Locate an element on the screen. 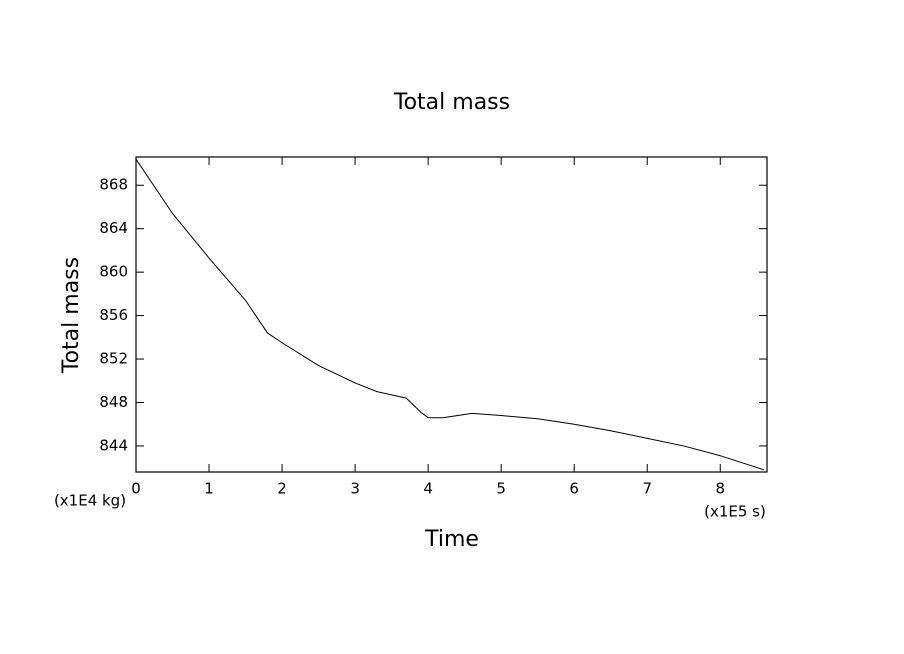 The height and width of the screenshot is (654, 904). y-tick-label: 856 is located at coordinates (113, 315).